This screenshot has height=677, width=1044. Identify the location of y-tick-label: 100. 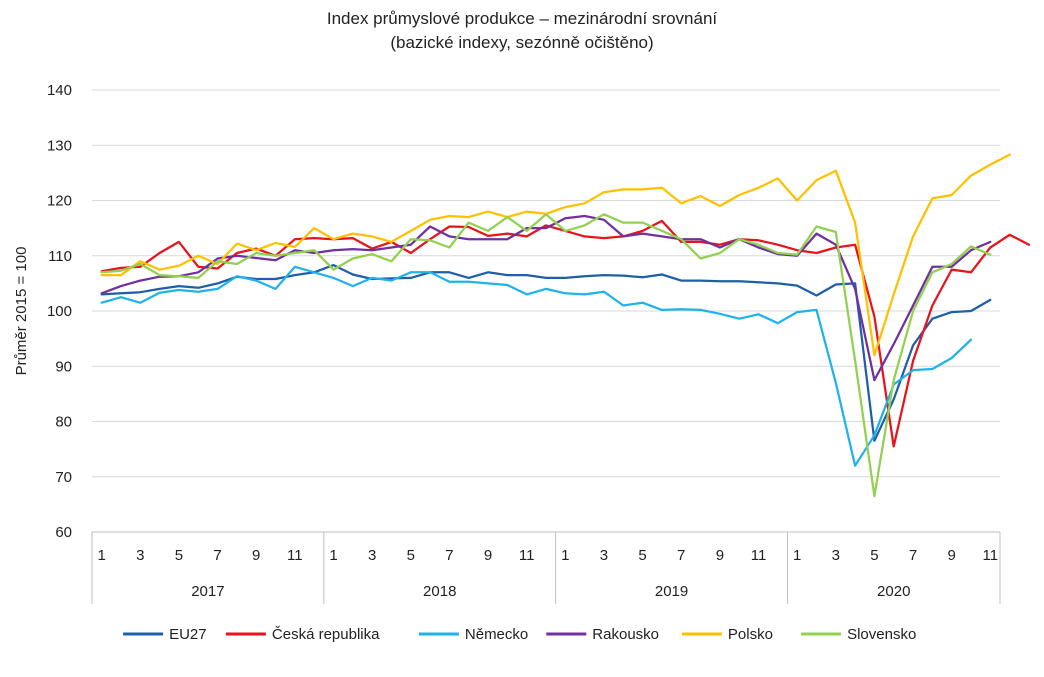
(59, 311).